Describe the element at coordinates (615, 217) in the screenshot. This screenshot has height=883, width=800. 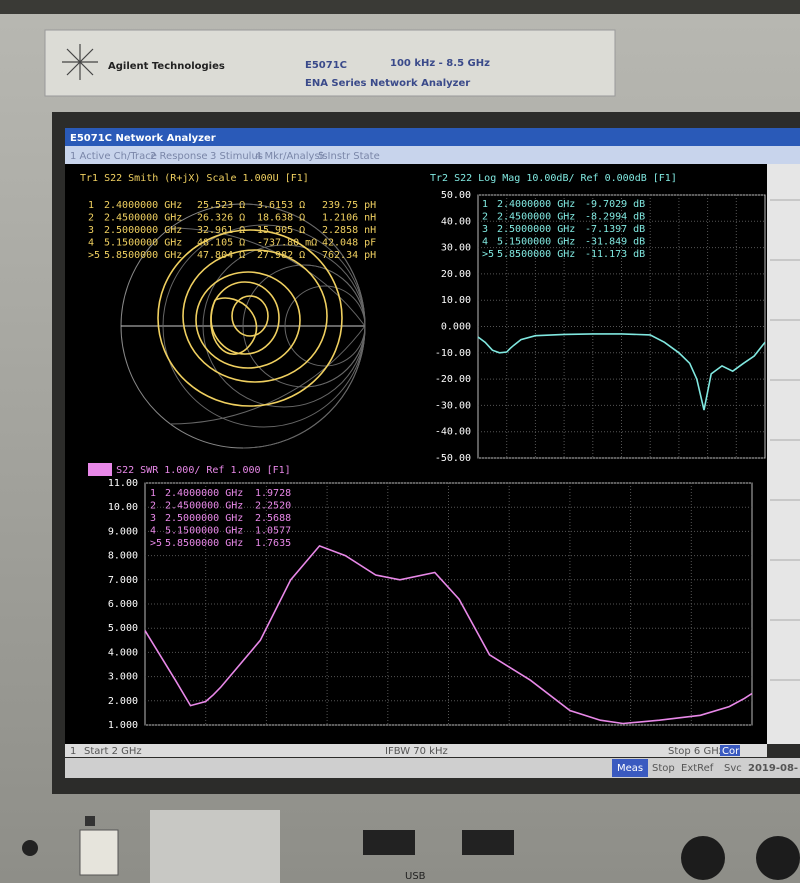
I see `marker-cell: -8.2994 dB` at that location.